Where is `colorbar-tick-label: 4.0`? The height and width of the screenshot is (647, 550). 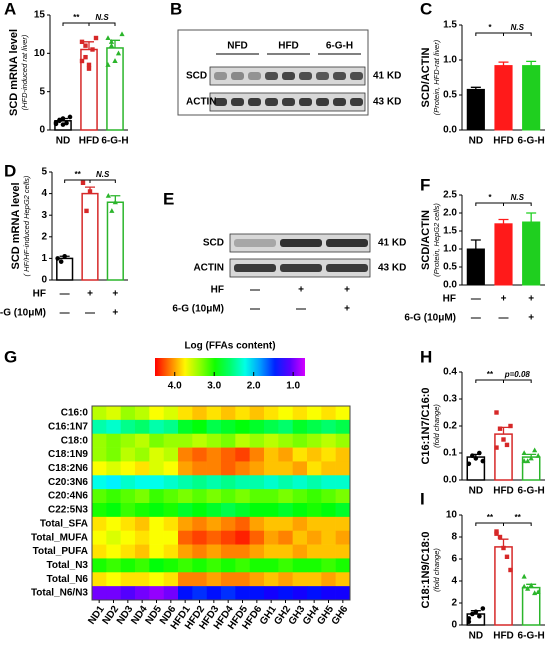
colorbar-tick-label: 4.0 is located at coordinates (175, 386).